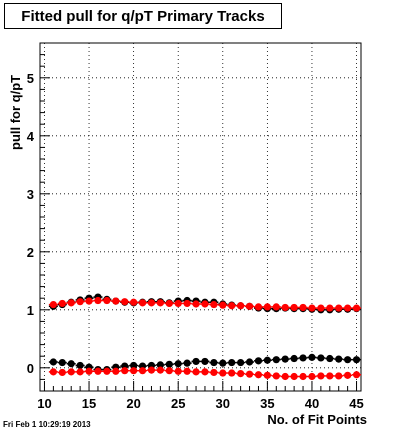  I want to click on y-tick-label: 3, so click(30, 194).